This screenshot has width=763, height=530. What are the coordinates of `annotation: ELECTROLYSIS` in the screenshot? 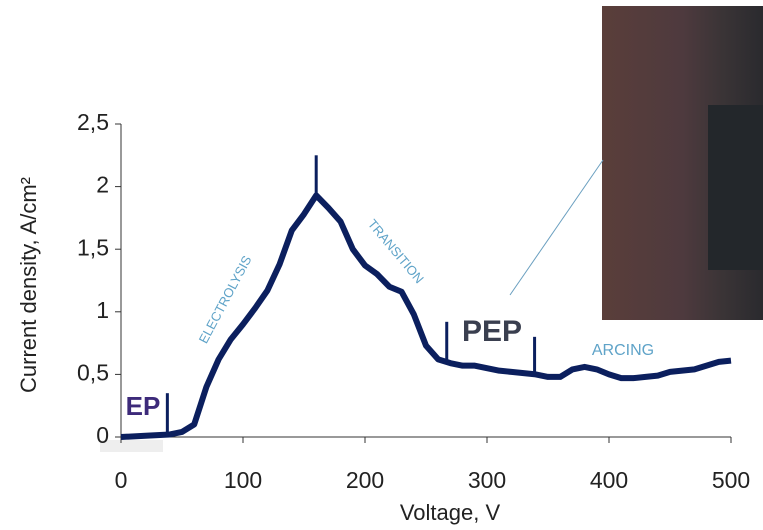 It's located at (225, 299).